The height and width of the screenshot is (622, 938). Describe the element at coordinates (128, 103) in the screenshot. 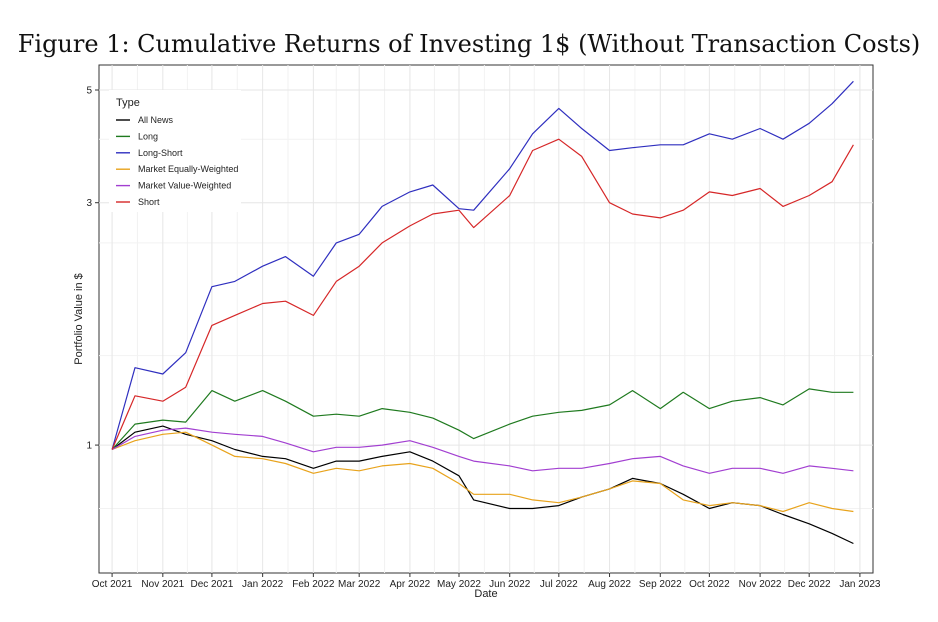

I see `legend-title: Type` at that location.